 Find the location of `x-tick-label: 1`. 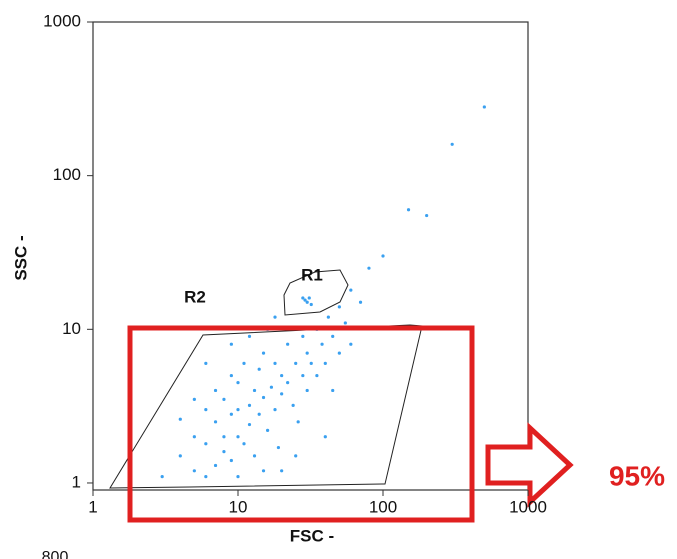

x-tick-label: 1 is located at coordinates (92, 506).